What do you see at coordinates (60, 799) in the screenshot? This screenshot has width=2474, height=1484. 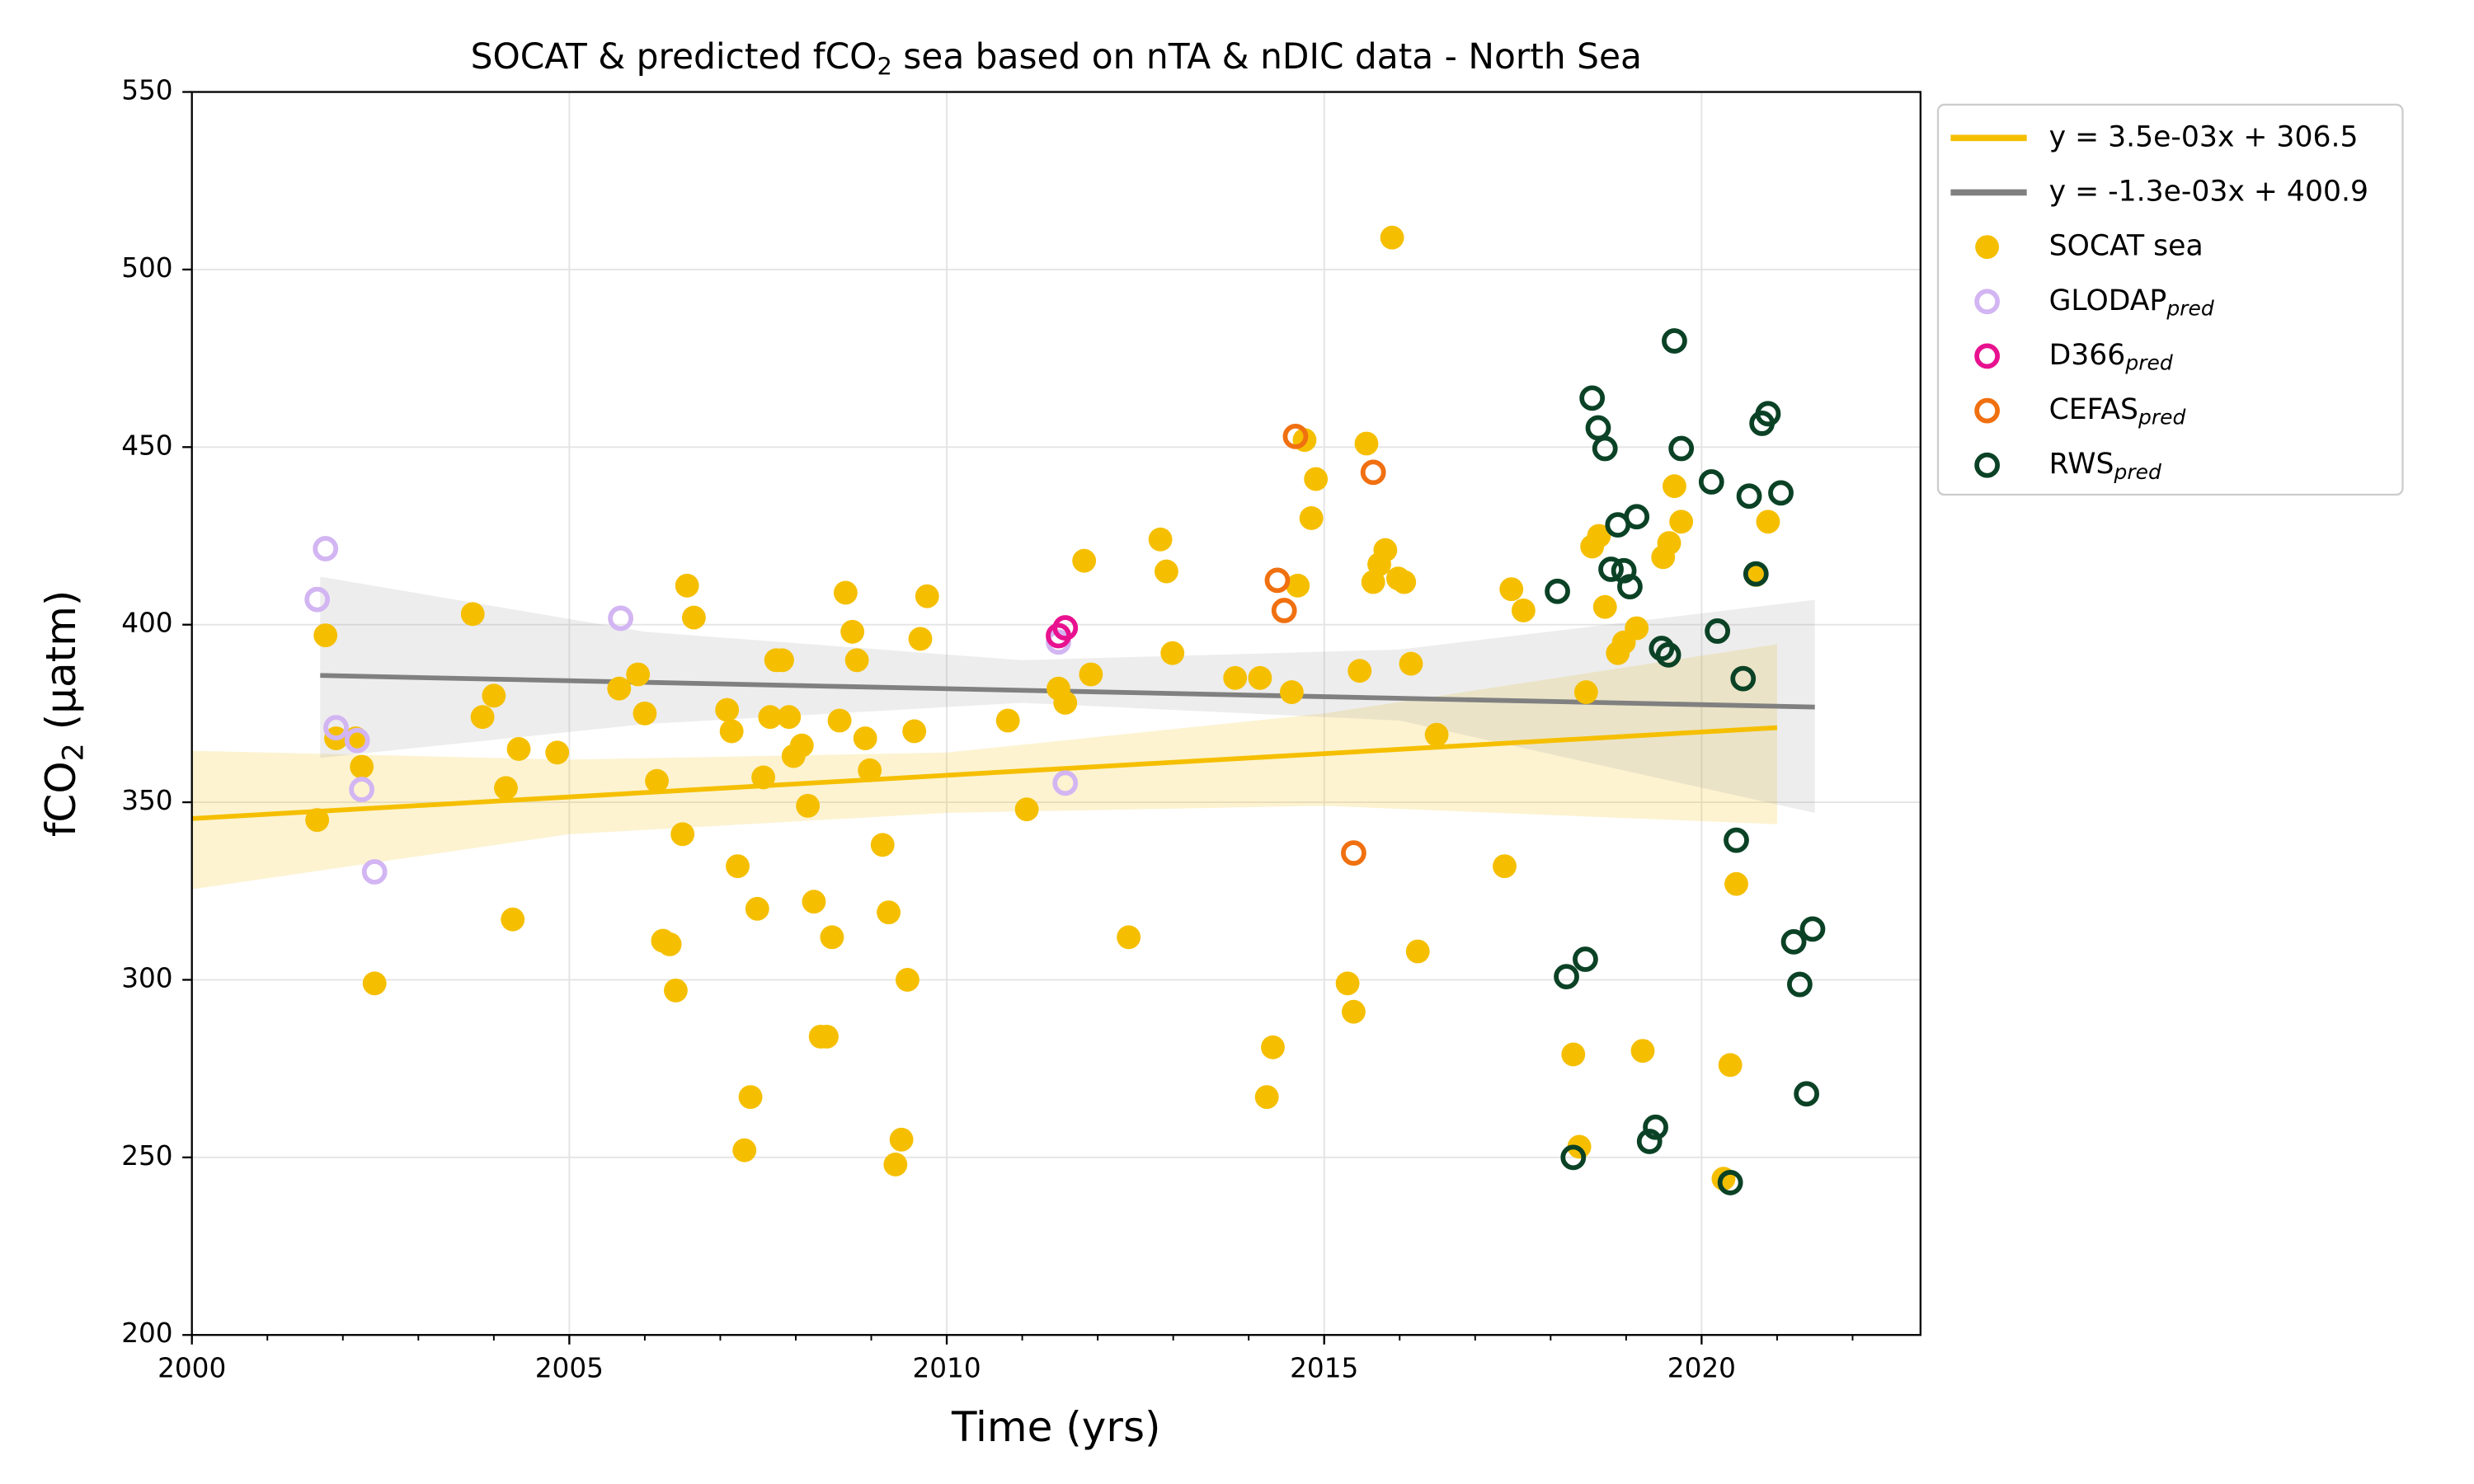 I see `ylabel-text: fCO` at bounding box center [60, 799].